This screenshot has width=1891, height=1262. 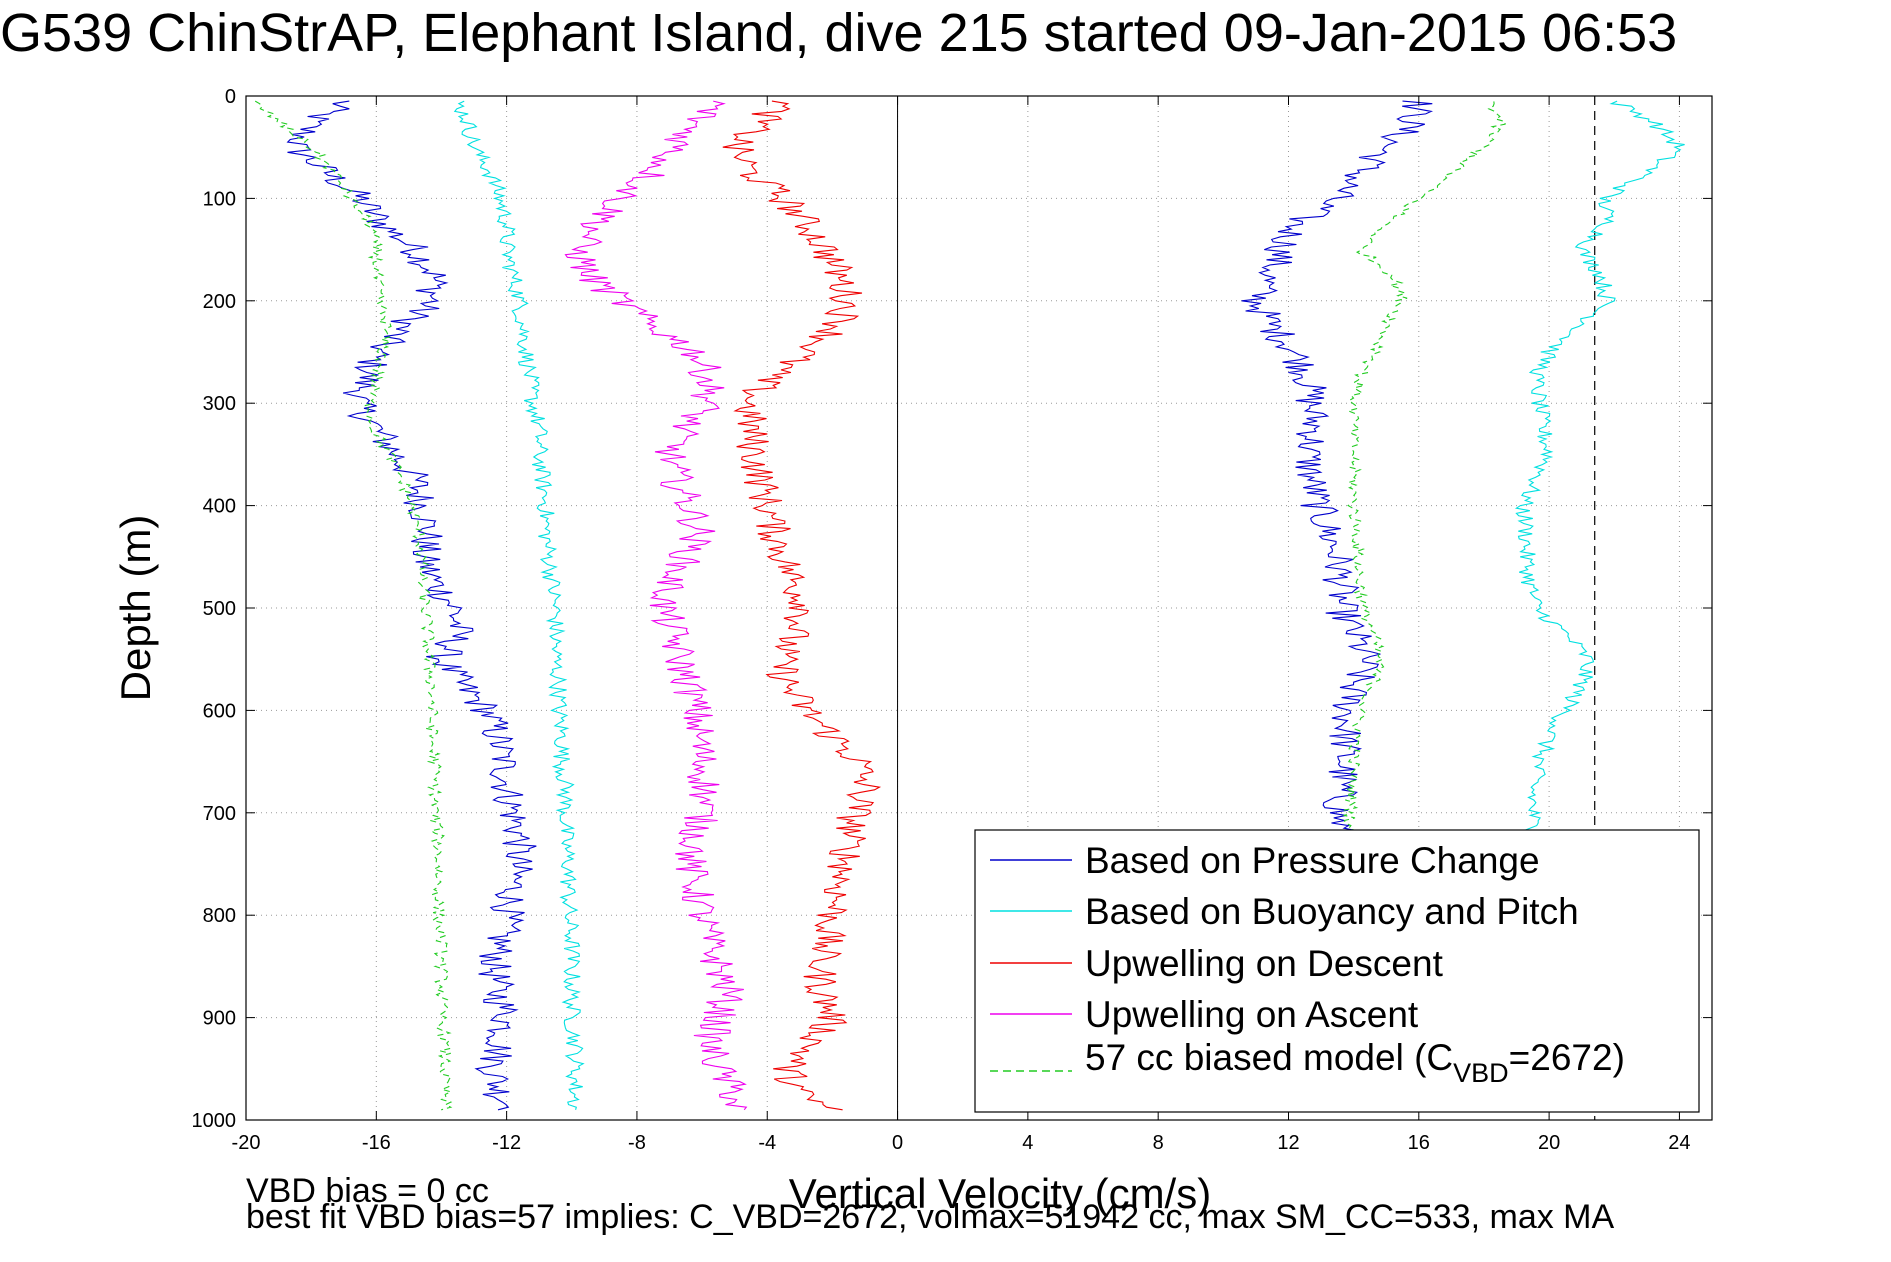 What do you see at coordinates (897, 1143) in the screenshot?
I see `x-tick-label-5: 0` at bounding box center [897, 1143].